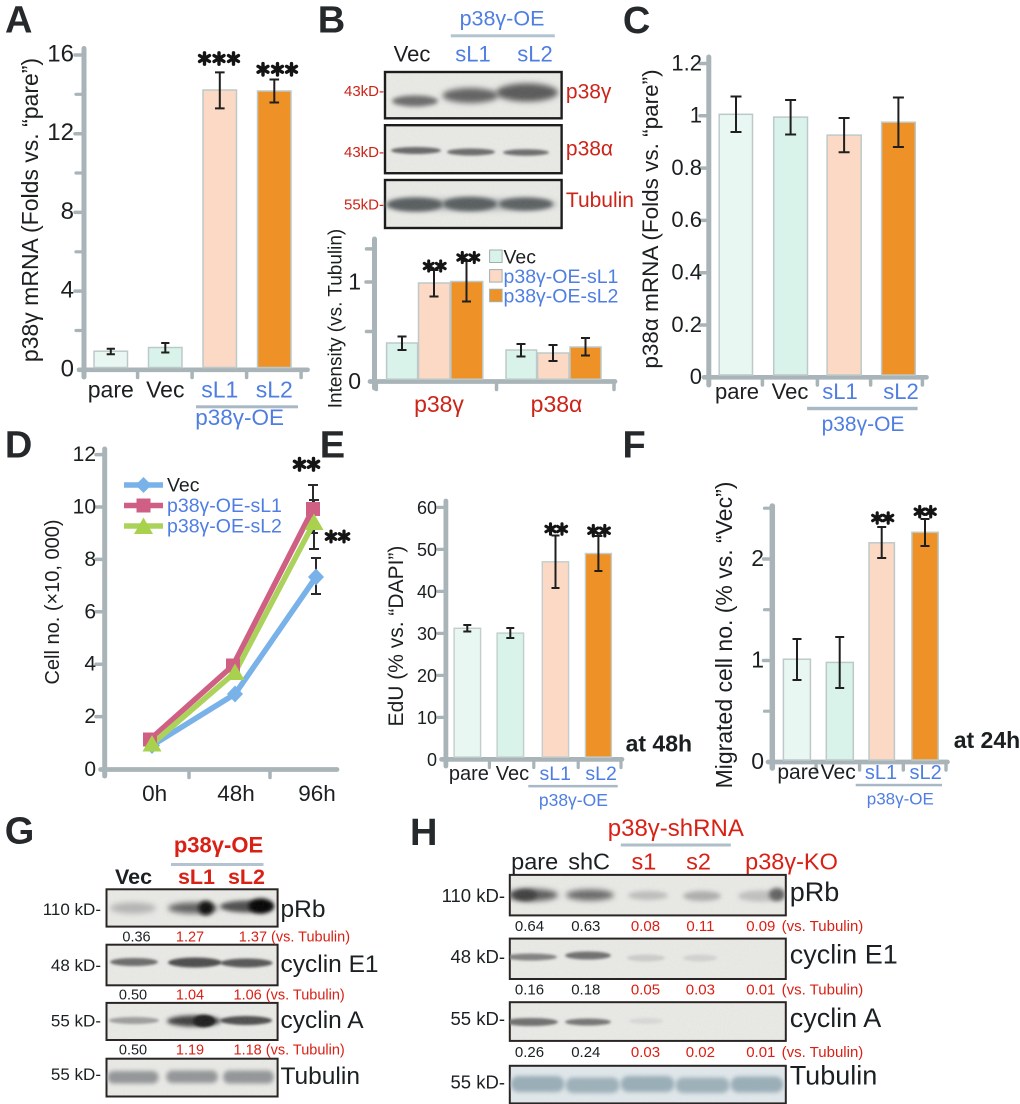 The image size is (1020, 1104). I want to click on svg-text: G, so click(20, 832).